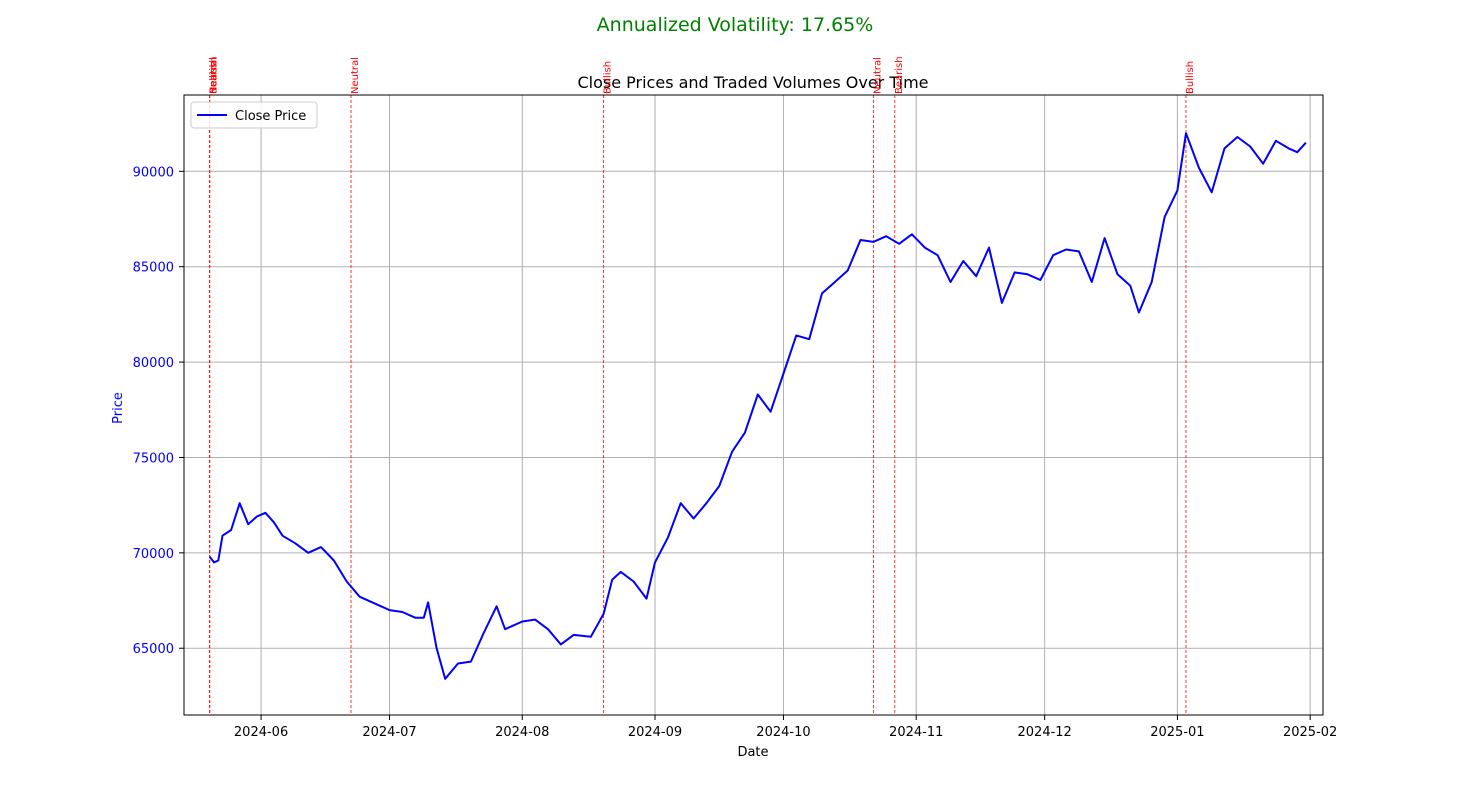 The height and width of the screenshot is (807, 1470). I want to click on x-axis-label: Date, so click(752, 752).